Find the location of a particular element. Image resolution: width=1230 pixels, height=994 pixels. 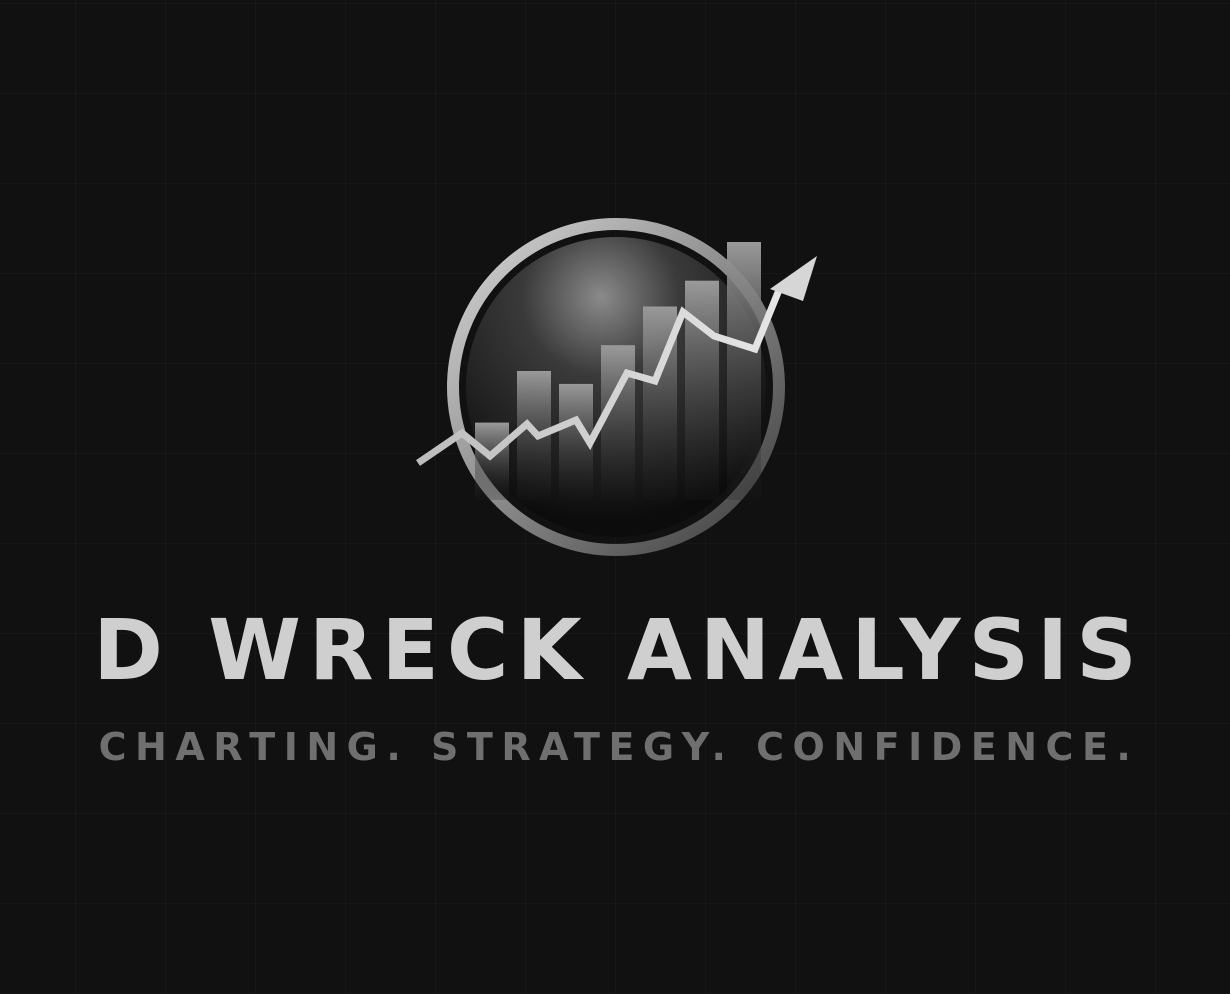

rising-chart-arrow-icon is located at coordinates (616, 361).